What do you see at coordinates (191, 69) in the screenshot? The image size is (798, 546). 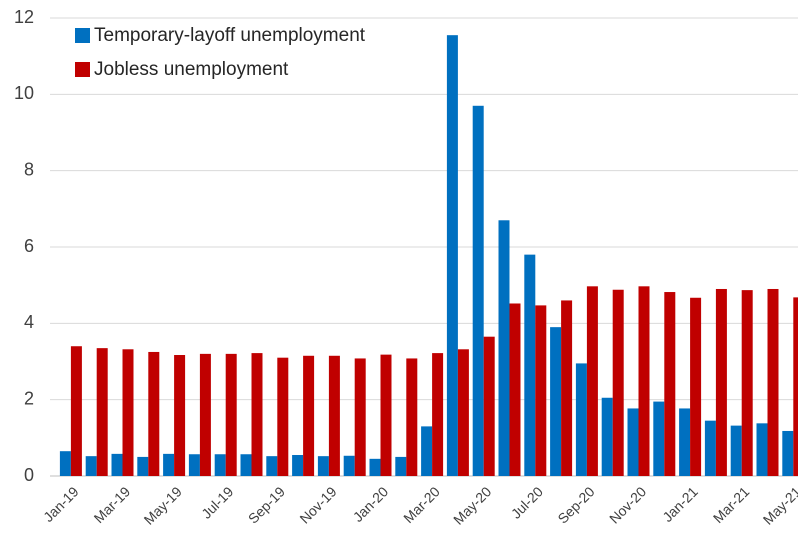 I see `legend-label: Jobless unemployment` at bounding box center [191, 69].